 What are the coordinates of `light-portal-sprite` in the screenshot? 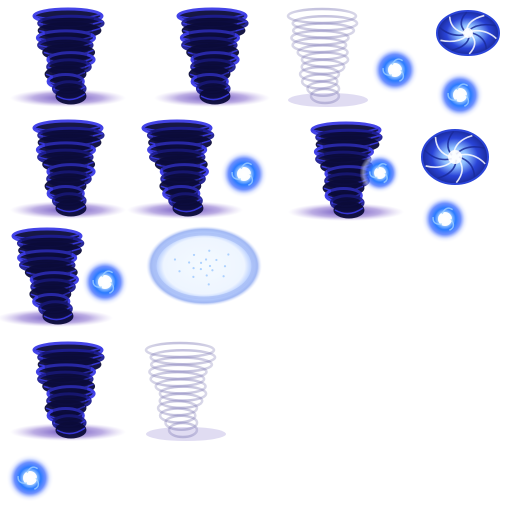 It's located at (204, 266).